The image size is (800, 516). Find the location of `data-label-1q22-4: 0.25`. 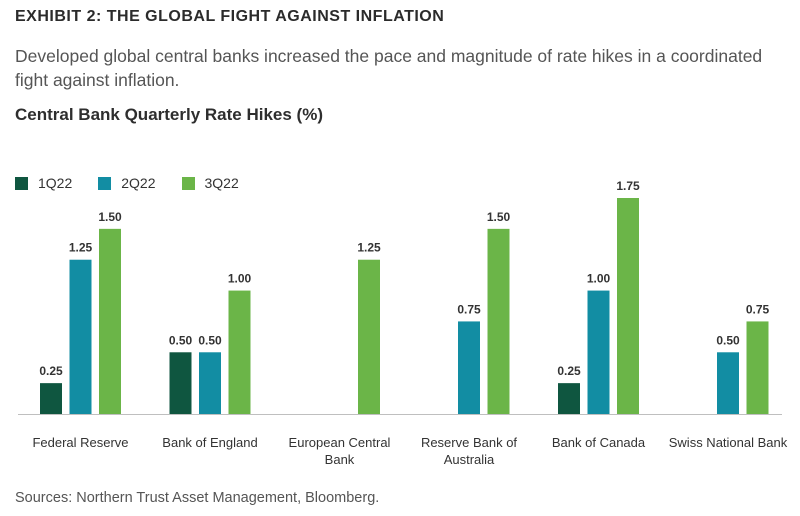

data-label-1q22-4: 0.25 is located at coordinates (569, 371).